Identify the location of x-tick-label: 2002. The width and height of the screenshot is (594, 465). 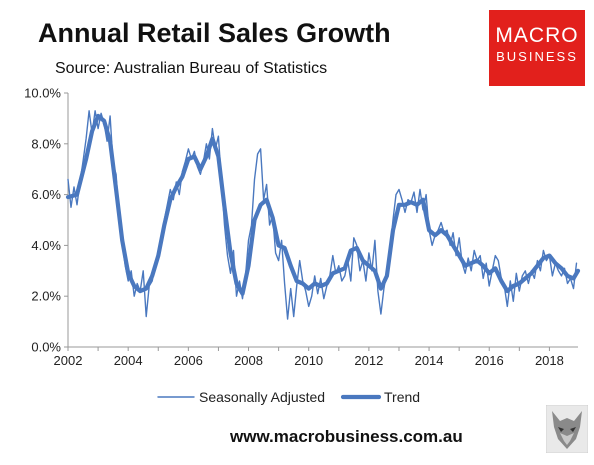
(68, 360).